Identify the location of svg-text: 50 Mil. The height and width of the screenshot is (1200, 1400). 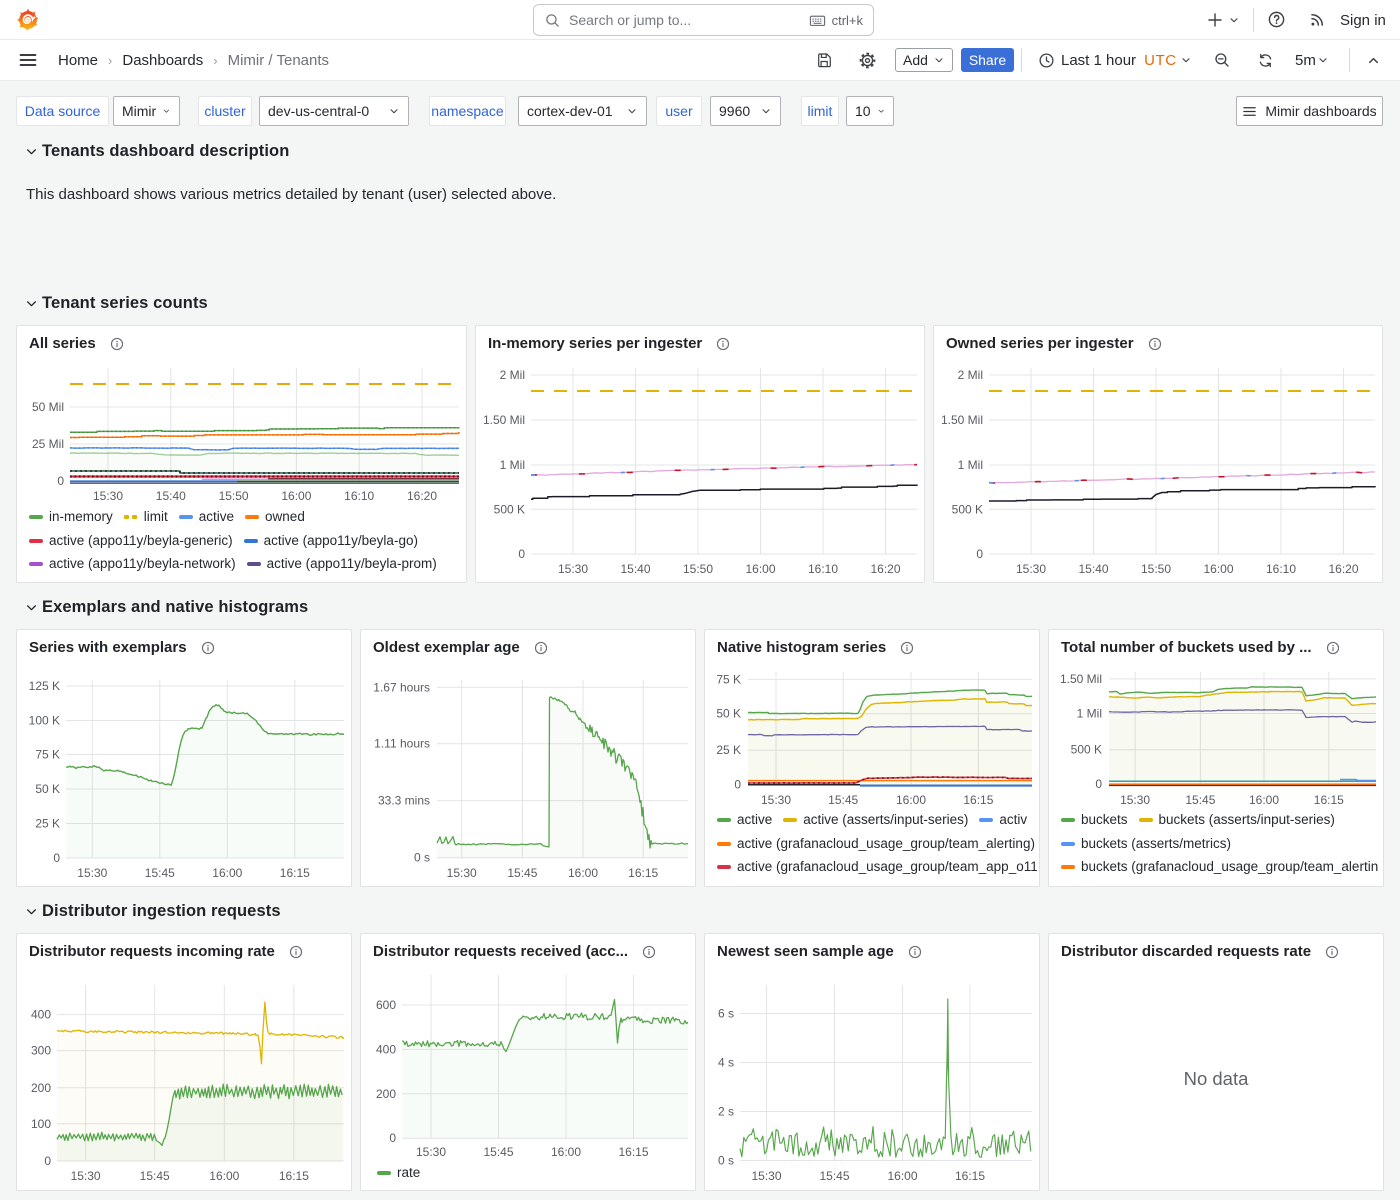
(48, 407).